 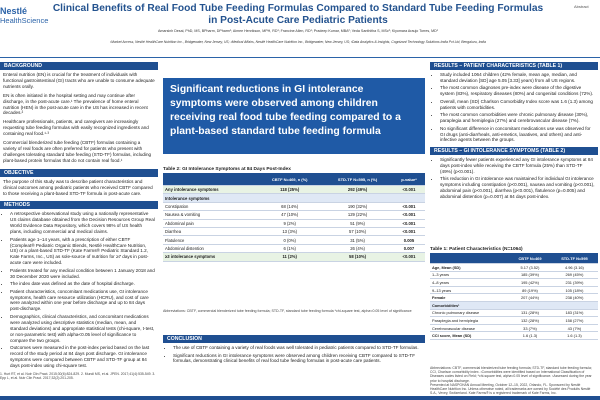 I want to click on table-row: Cerebrovascular disease 33 (7%) 43 (7%), so click(x=514, y=328).